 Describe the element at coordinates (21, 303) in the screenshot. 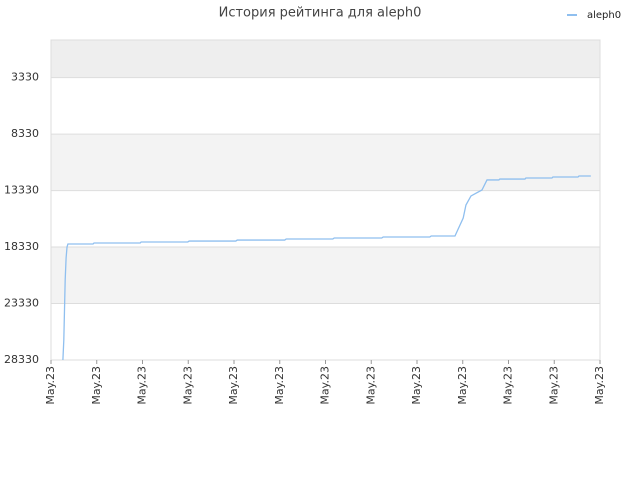

I see `y-tick-label: 23330` at that location.